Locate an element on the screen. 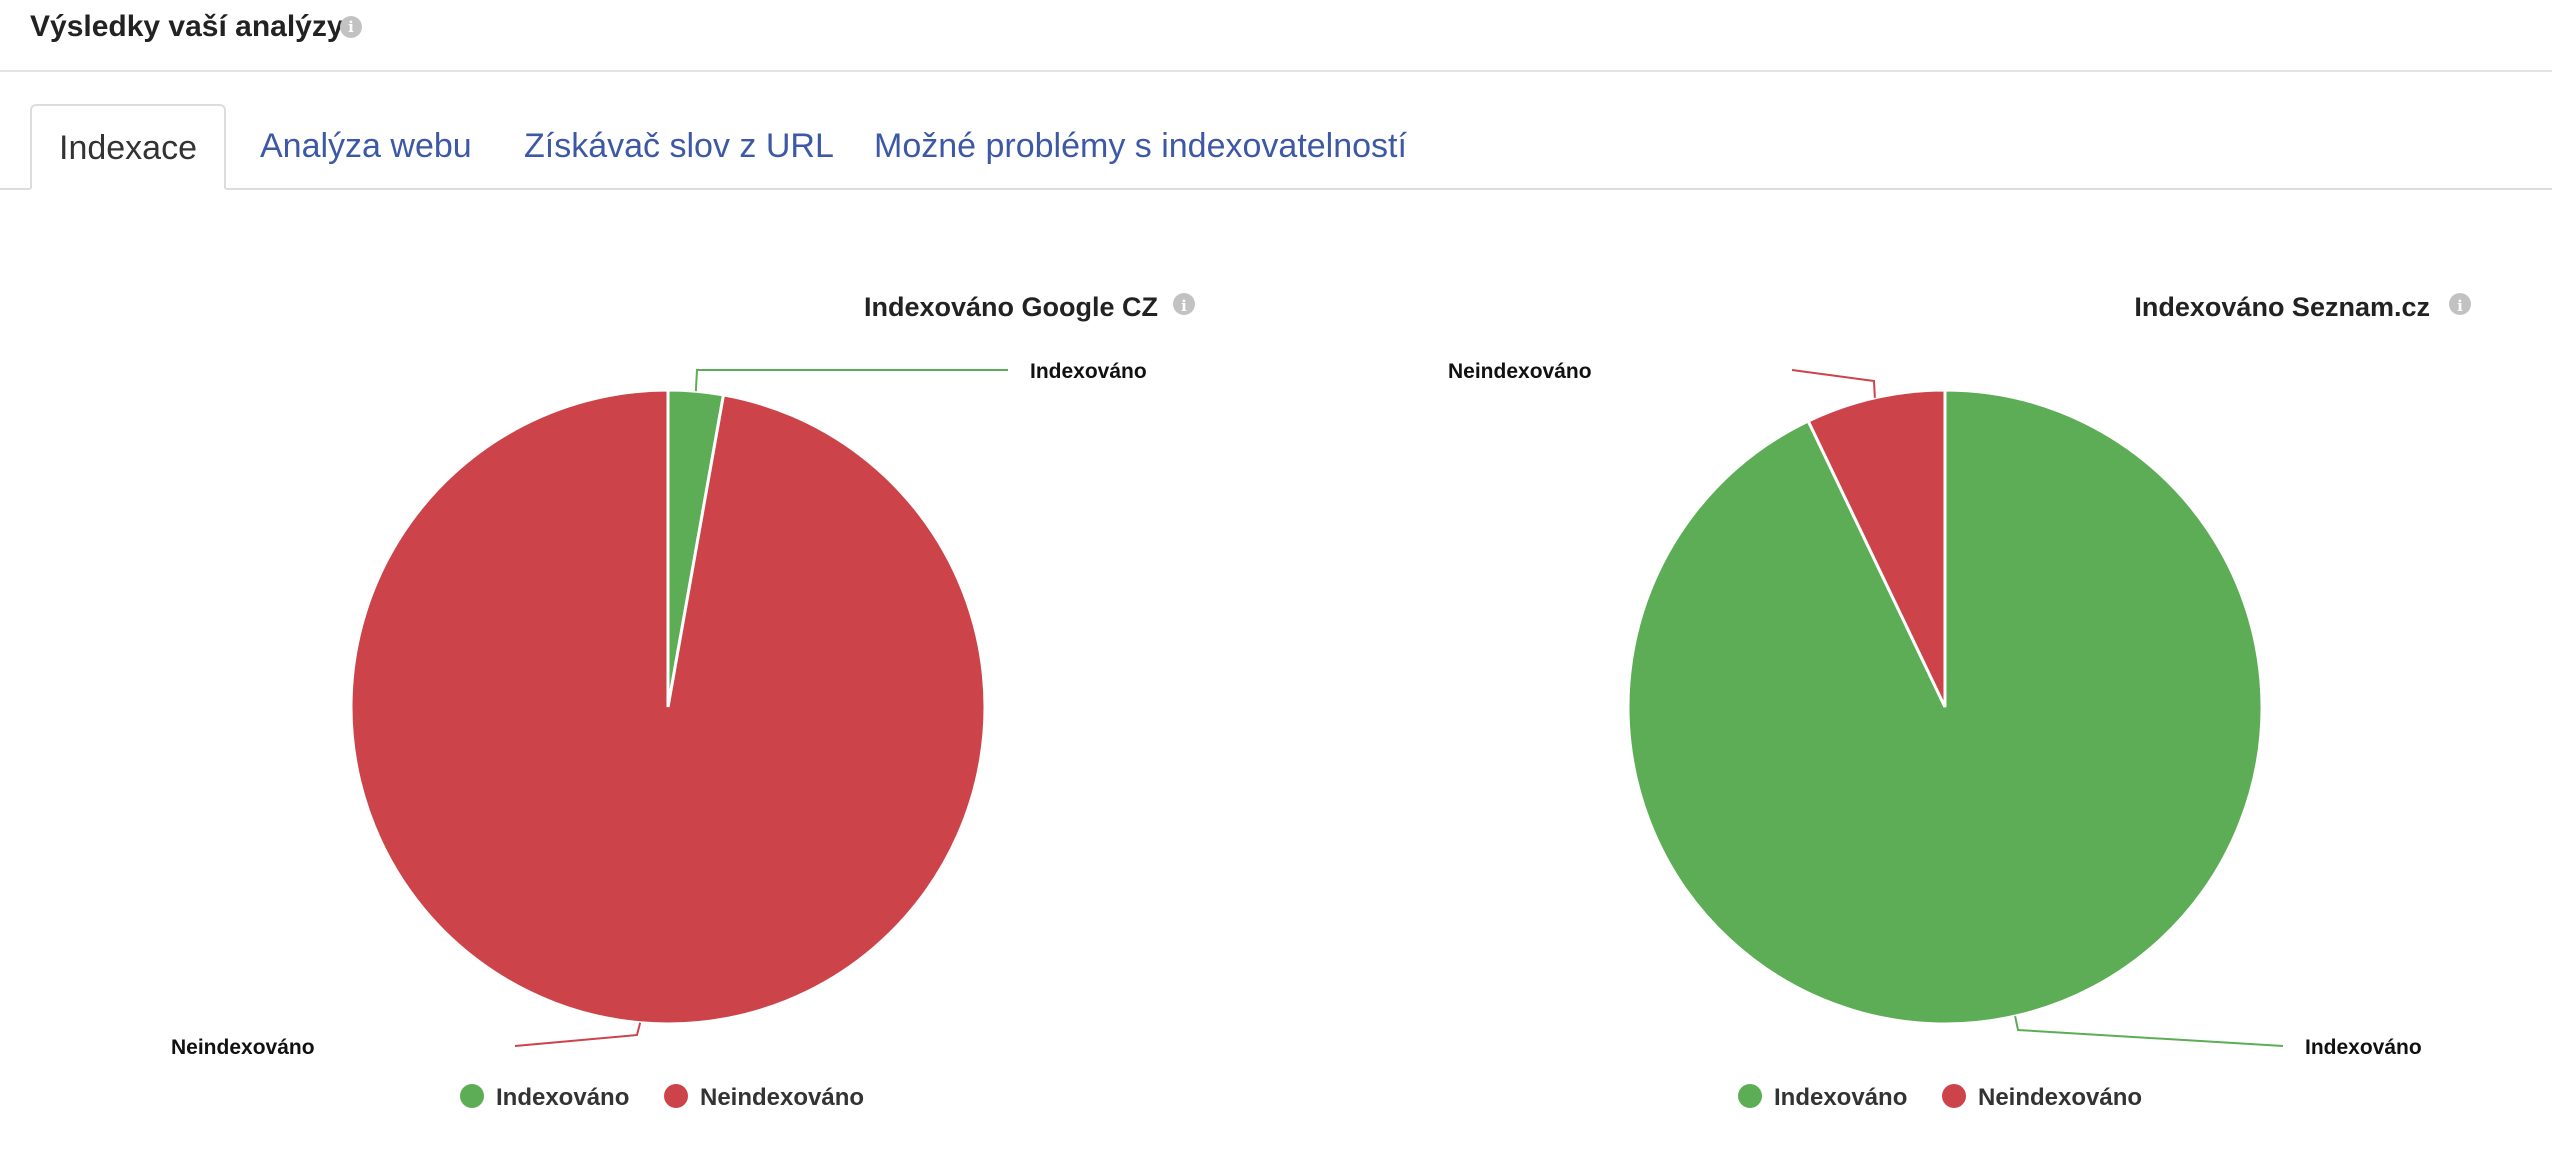 The width and height of the screenshot is (2552, 1170). chart-title: Indexováno Seznam.cz is located at coordinates (2282, 307).